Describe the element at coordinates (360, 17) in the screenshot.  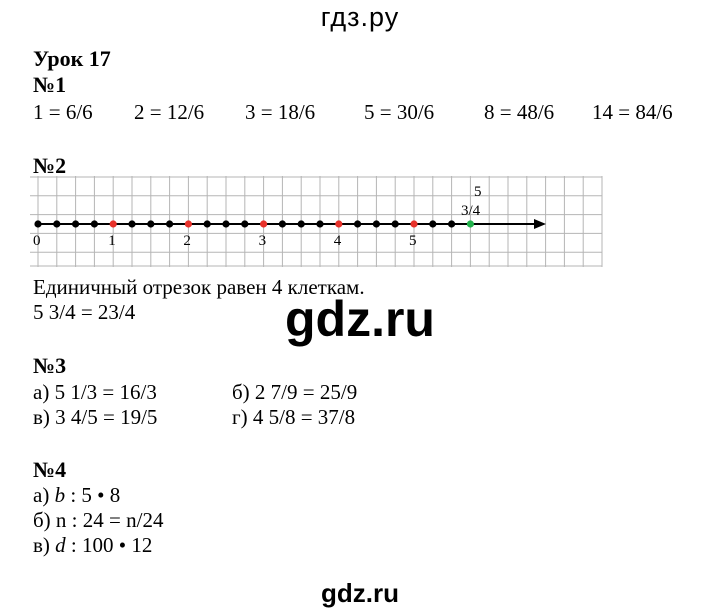
I see `site-header: гдз.ру` at that location.